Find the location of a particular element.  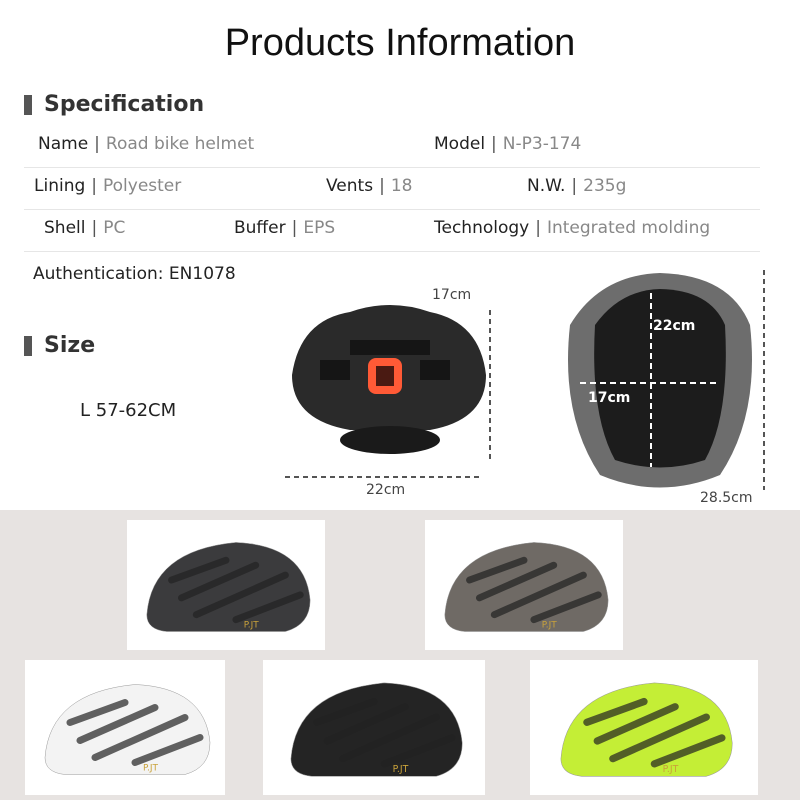

helmet-gunmetal: P.JT is located at coordinates (526, 587).